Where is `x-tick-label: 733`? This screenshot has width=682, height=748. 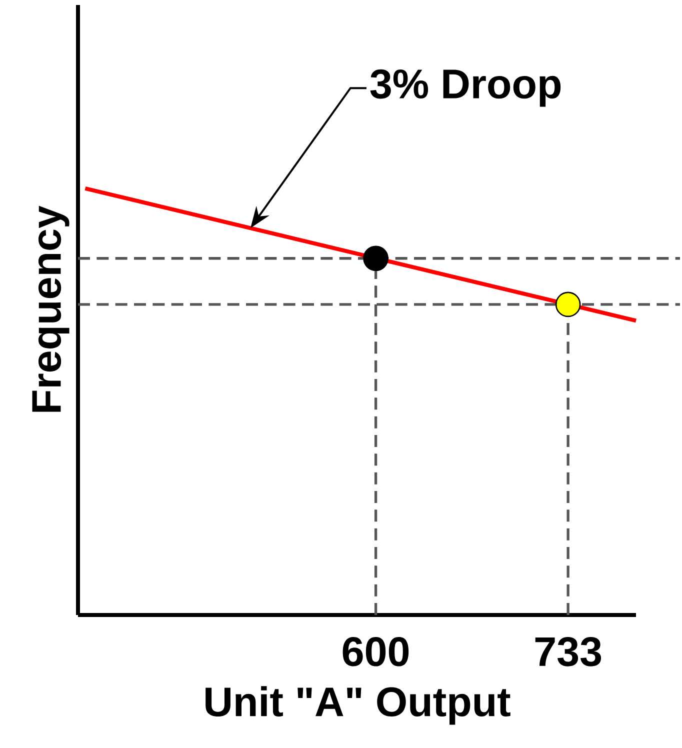 x-tick-label: 733 is located at coordinates (568, 651).